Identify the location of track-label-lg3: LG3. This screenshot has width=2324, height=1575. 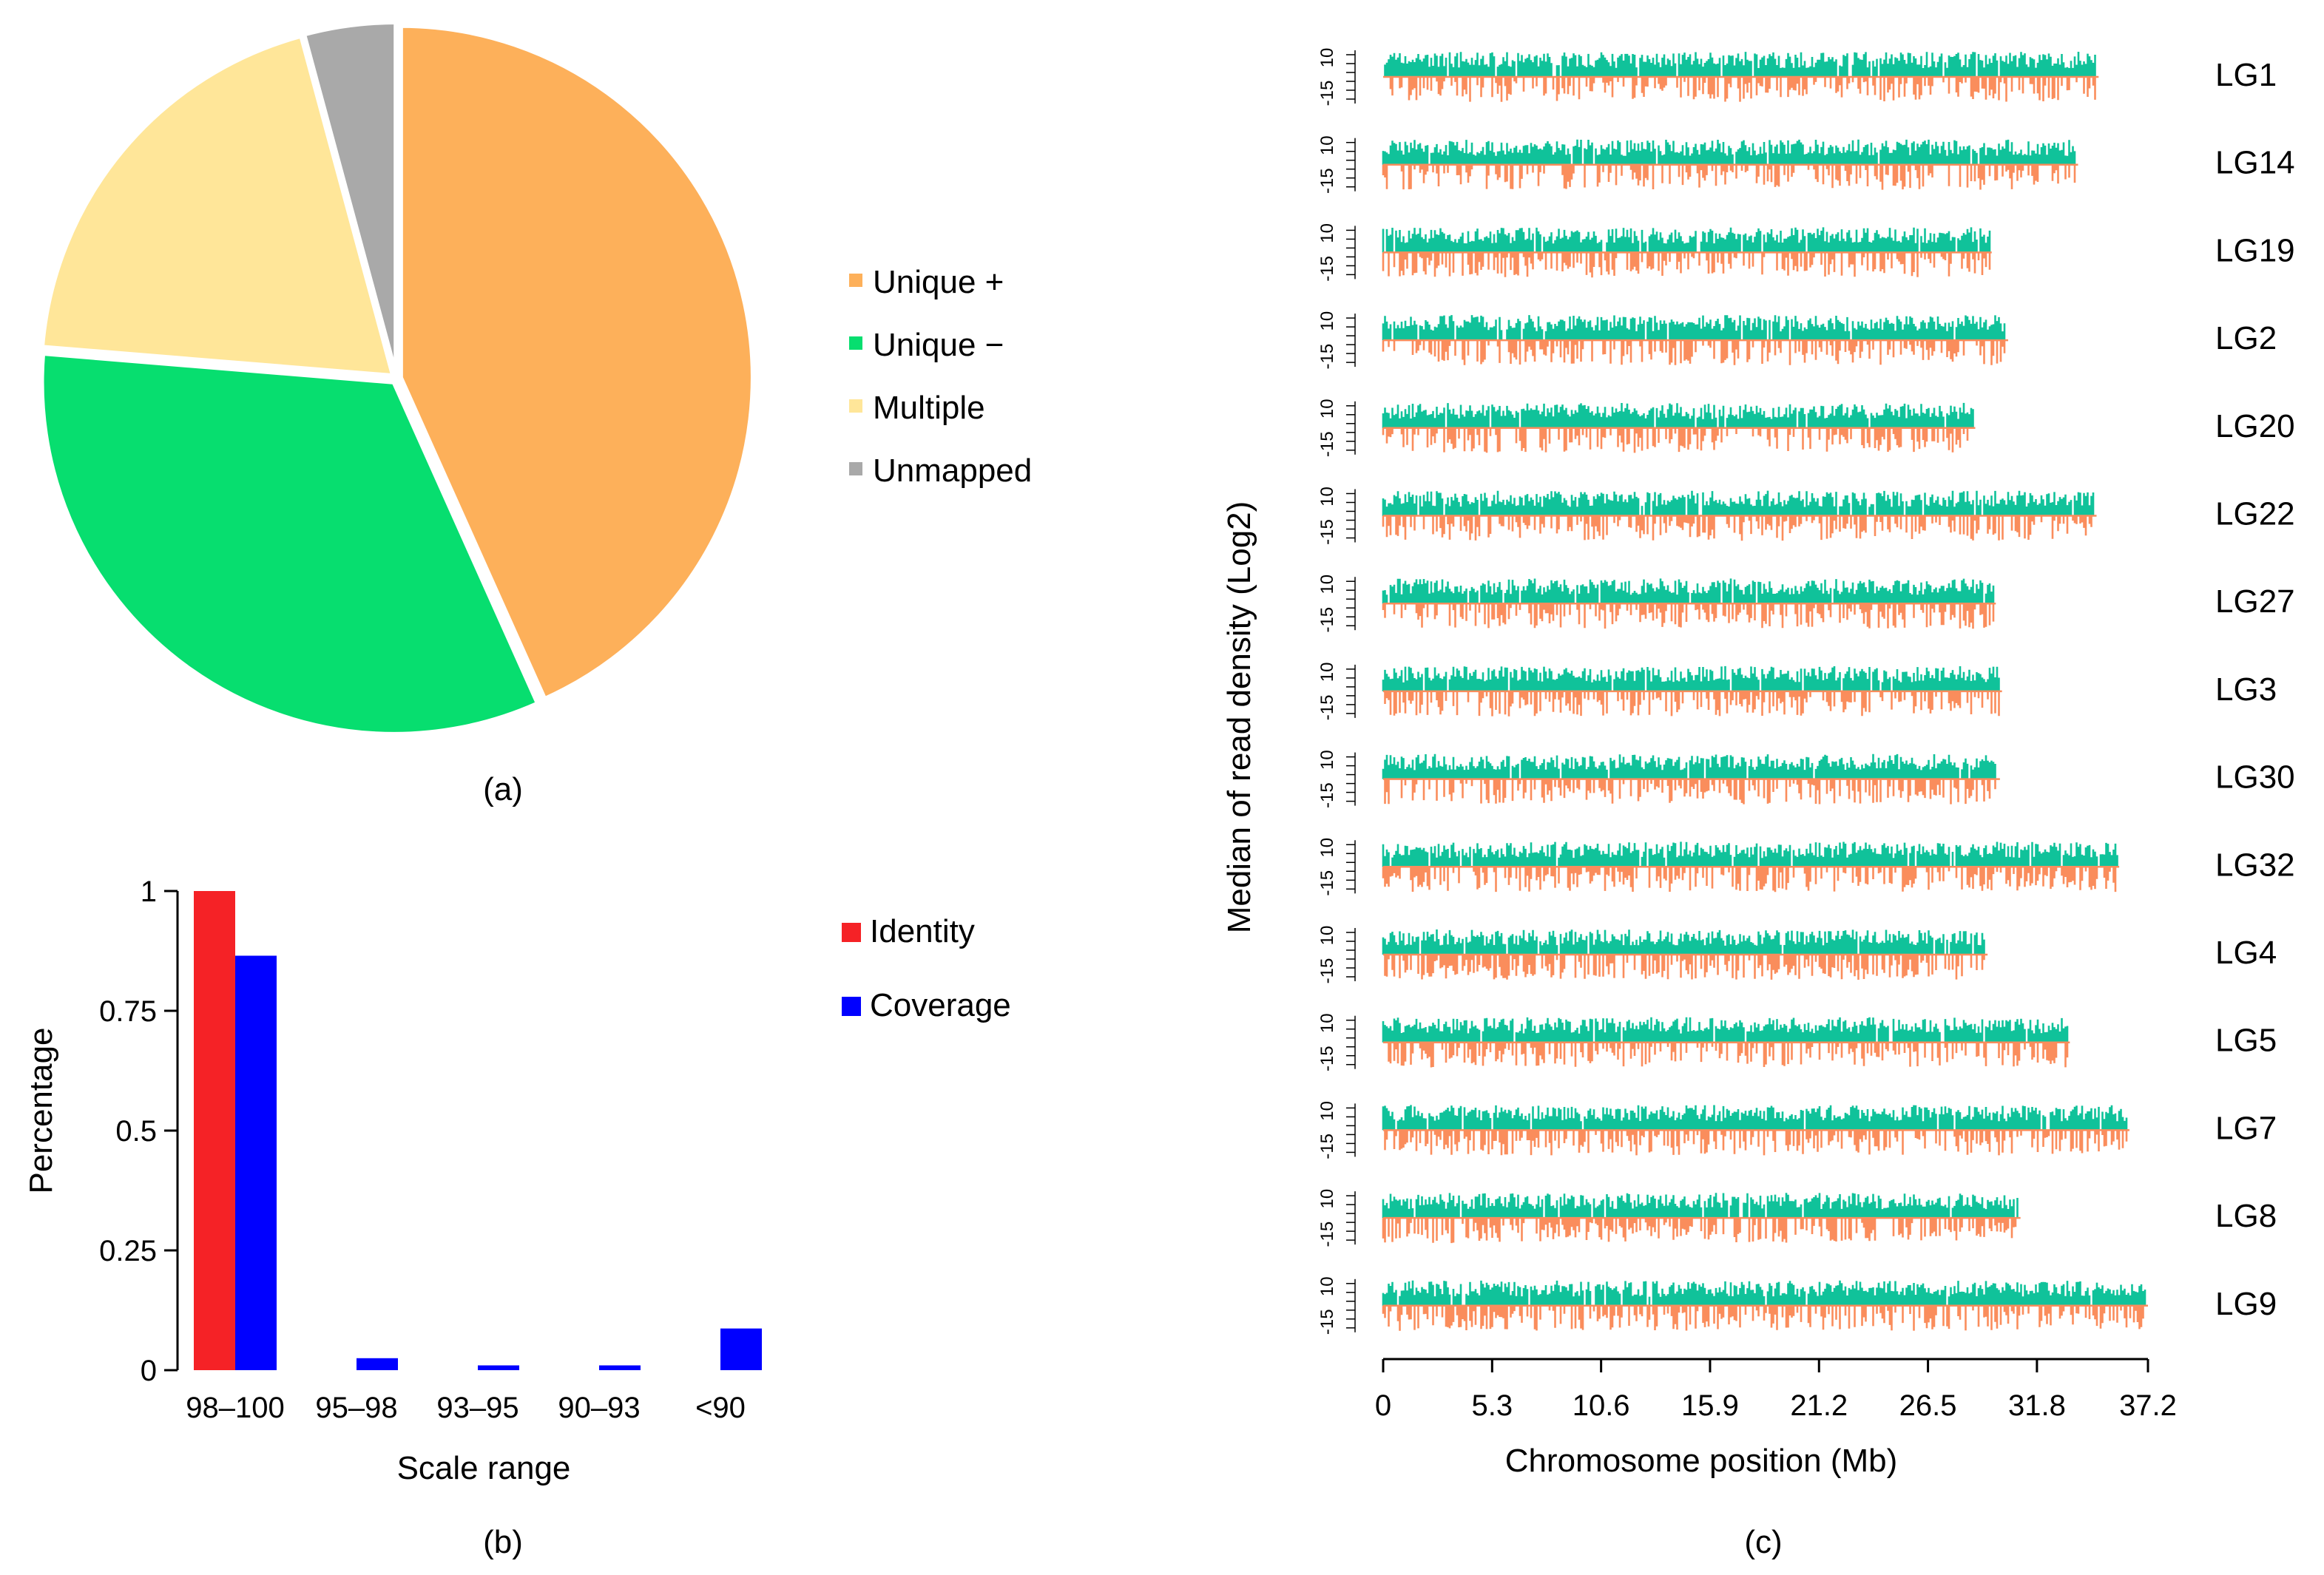
(2246, 689).